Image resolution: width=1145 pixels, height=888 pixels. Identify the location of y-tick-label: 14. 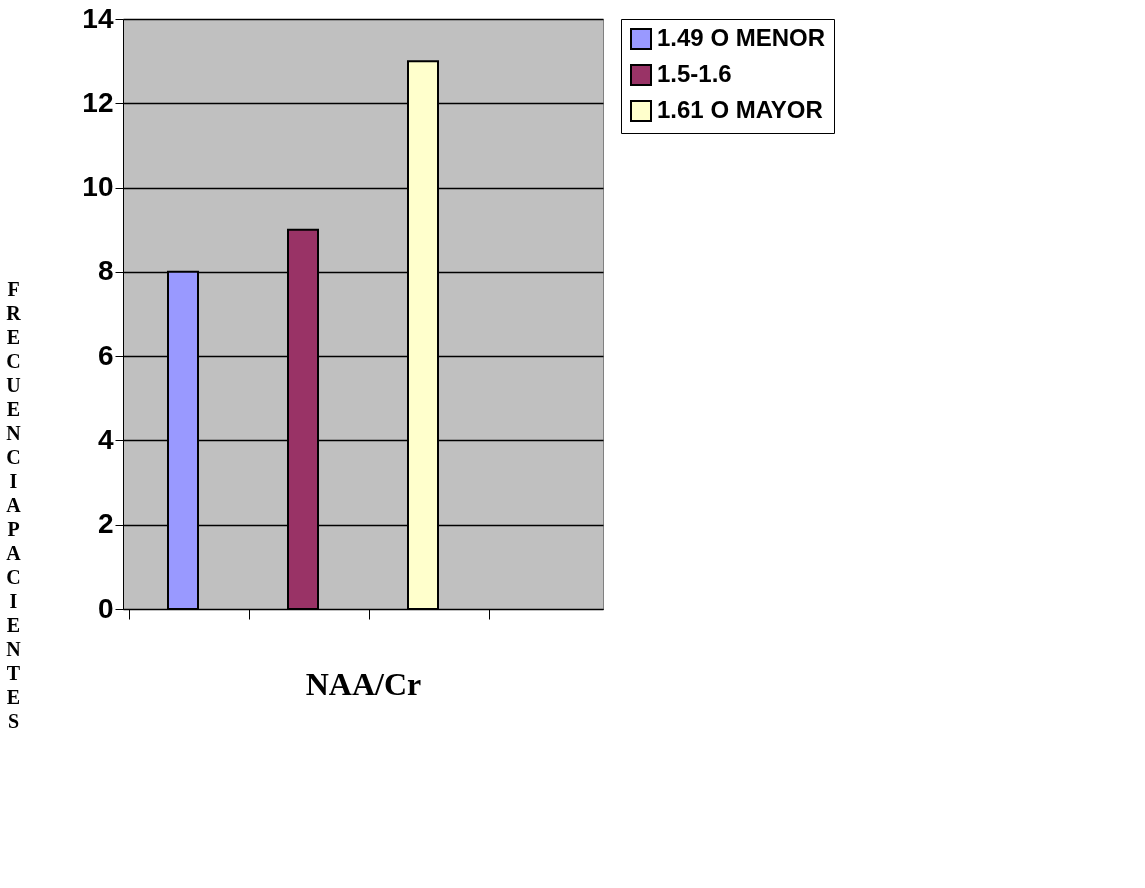
(98, 18).